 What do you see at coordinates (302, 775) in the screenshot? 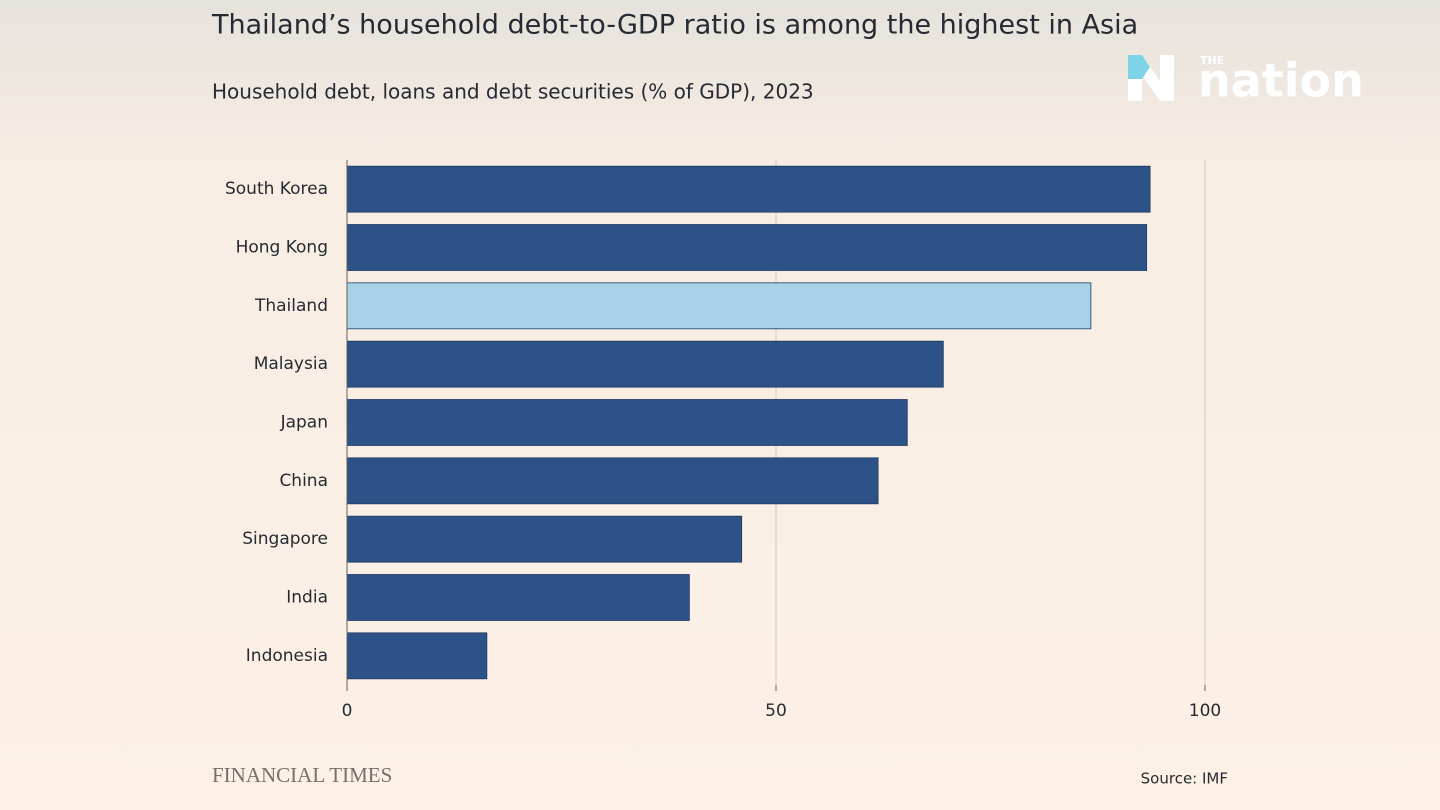
I see `publisher: FINANCIAL TIMES` at bounding box center [302, 775].